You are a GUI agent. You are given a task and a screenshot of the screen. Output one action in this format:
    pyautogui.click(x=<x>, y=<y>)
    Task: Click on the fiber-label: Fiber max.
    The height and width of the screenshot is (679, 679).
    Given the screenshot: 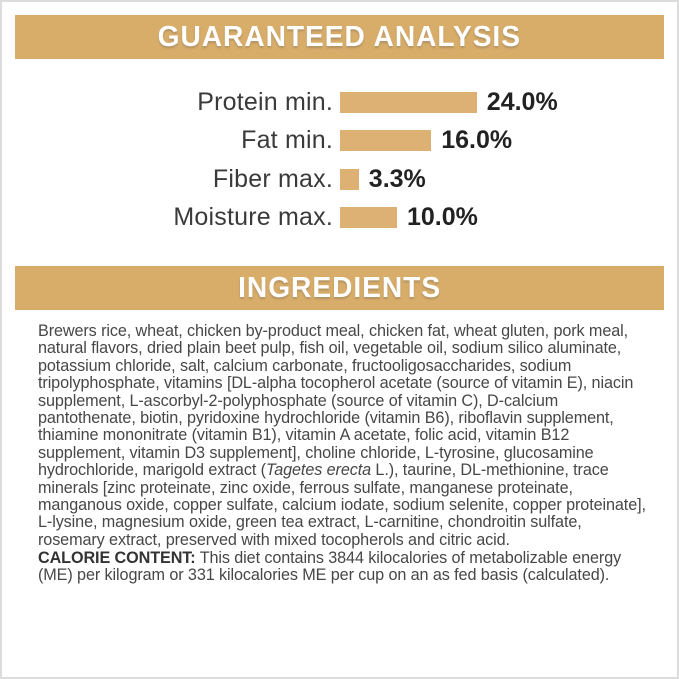 What is the action you would take?
    pyautogui.click(x=272, y=178)
    